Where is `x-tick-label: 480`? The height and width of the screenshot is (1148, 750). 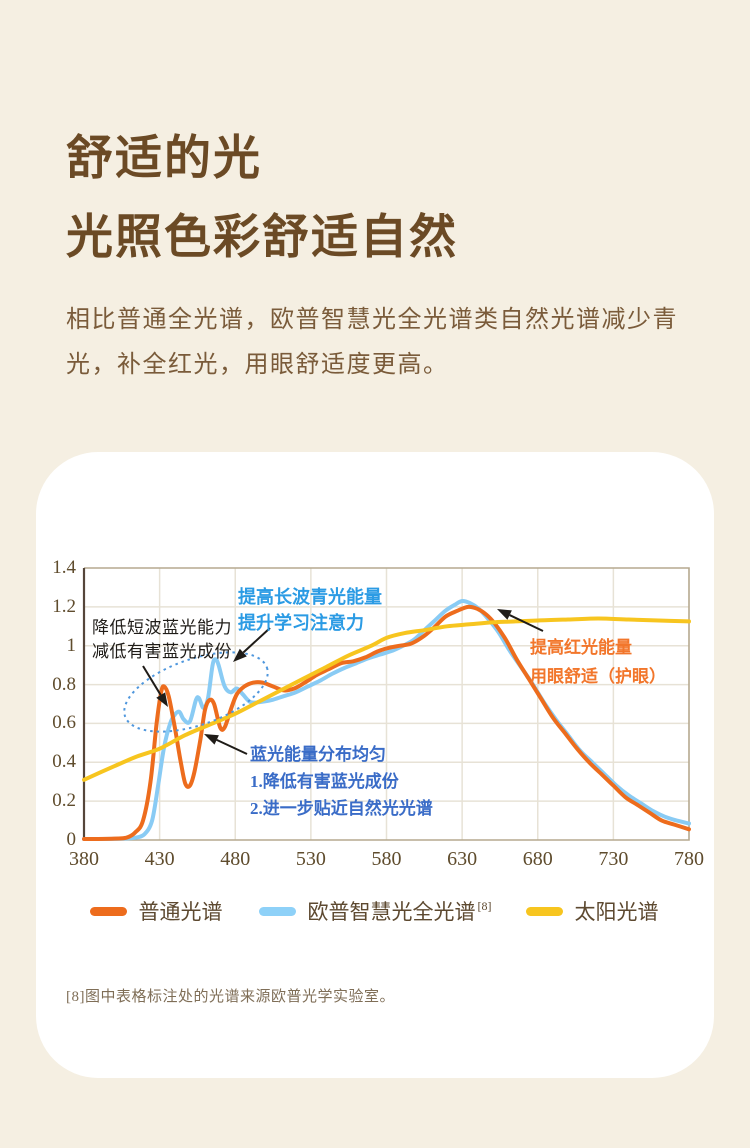 x-tick-label: 480 is located at coordinates (235, 859).